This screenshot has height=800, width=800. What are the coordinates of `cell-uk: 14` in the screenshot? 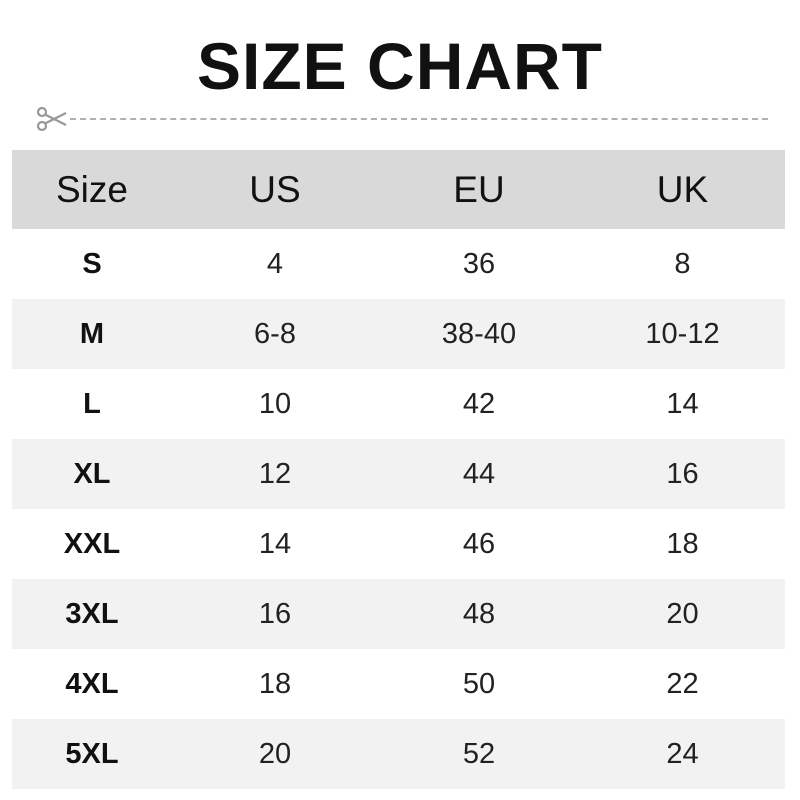 It's located at (682, 403).